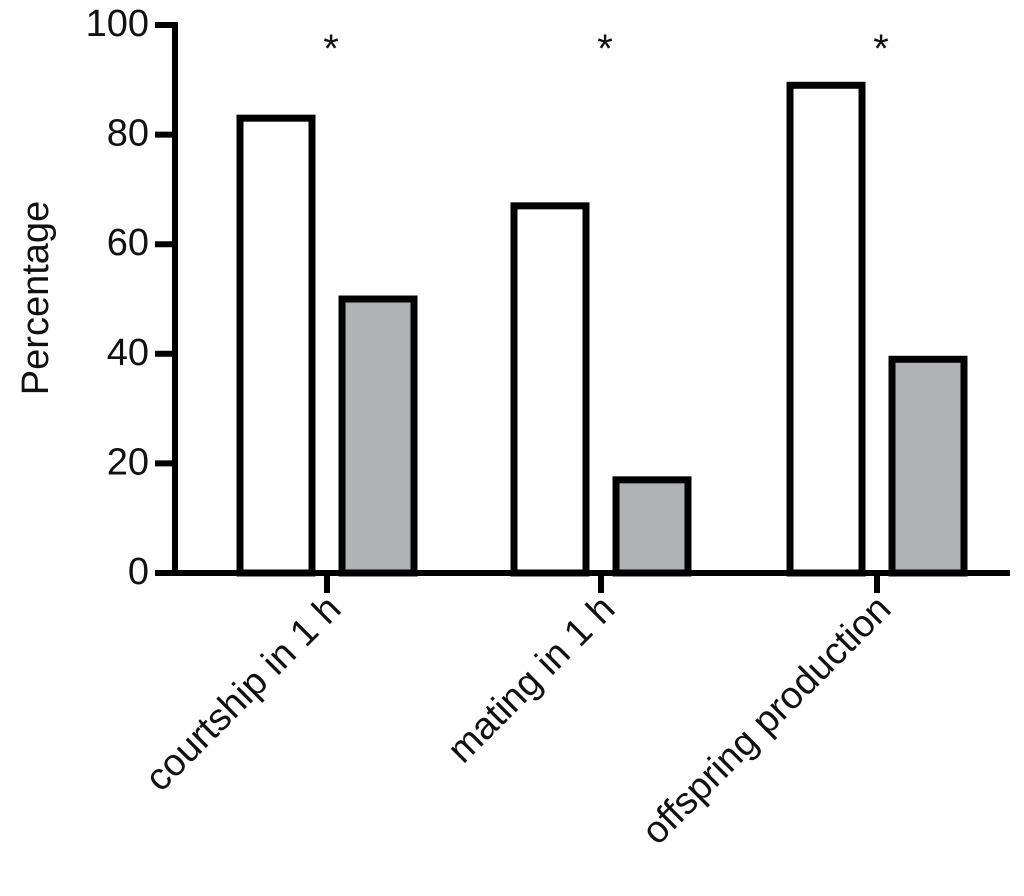 This screenshot has height=896, width=1024. What do you see at coordinates (881, 49) in the screenshot?
I see `significance-marker-2: *` at bounding box center [881, 49].